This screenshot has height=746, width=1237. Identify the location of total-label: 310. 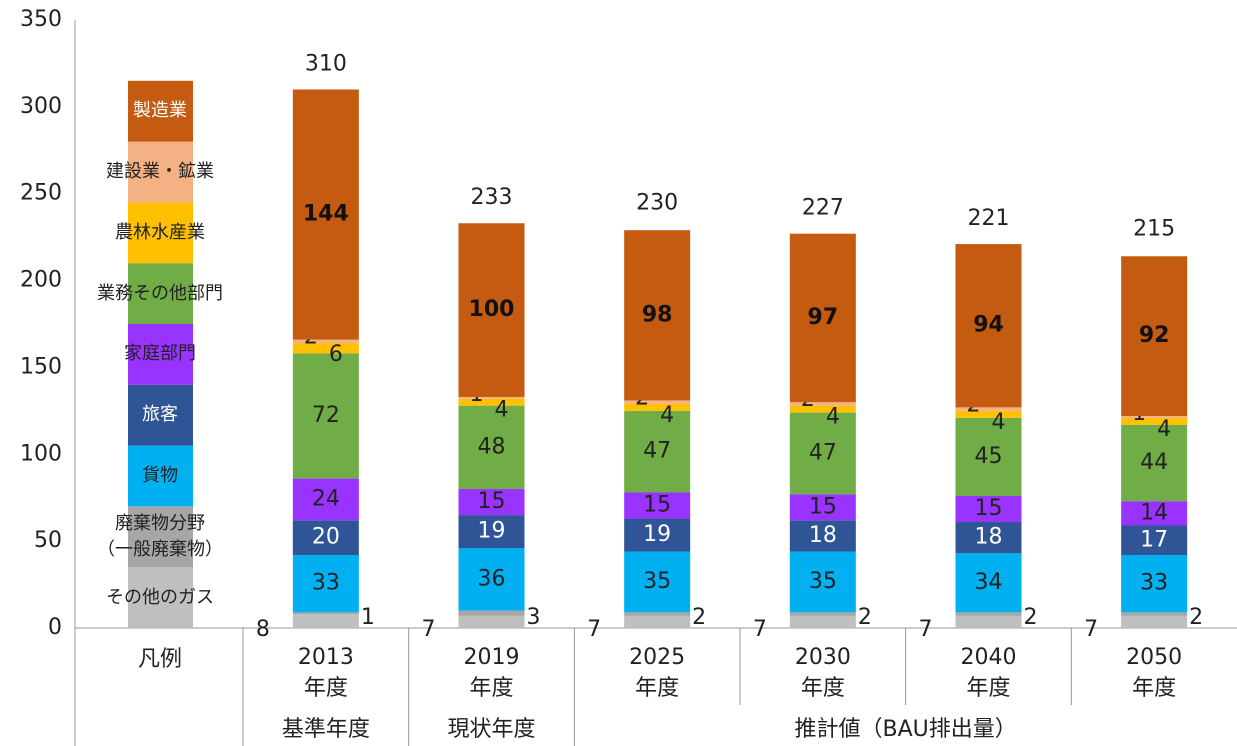
(326, 63).